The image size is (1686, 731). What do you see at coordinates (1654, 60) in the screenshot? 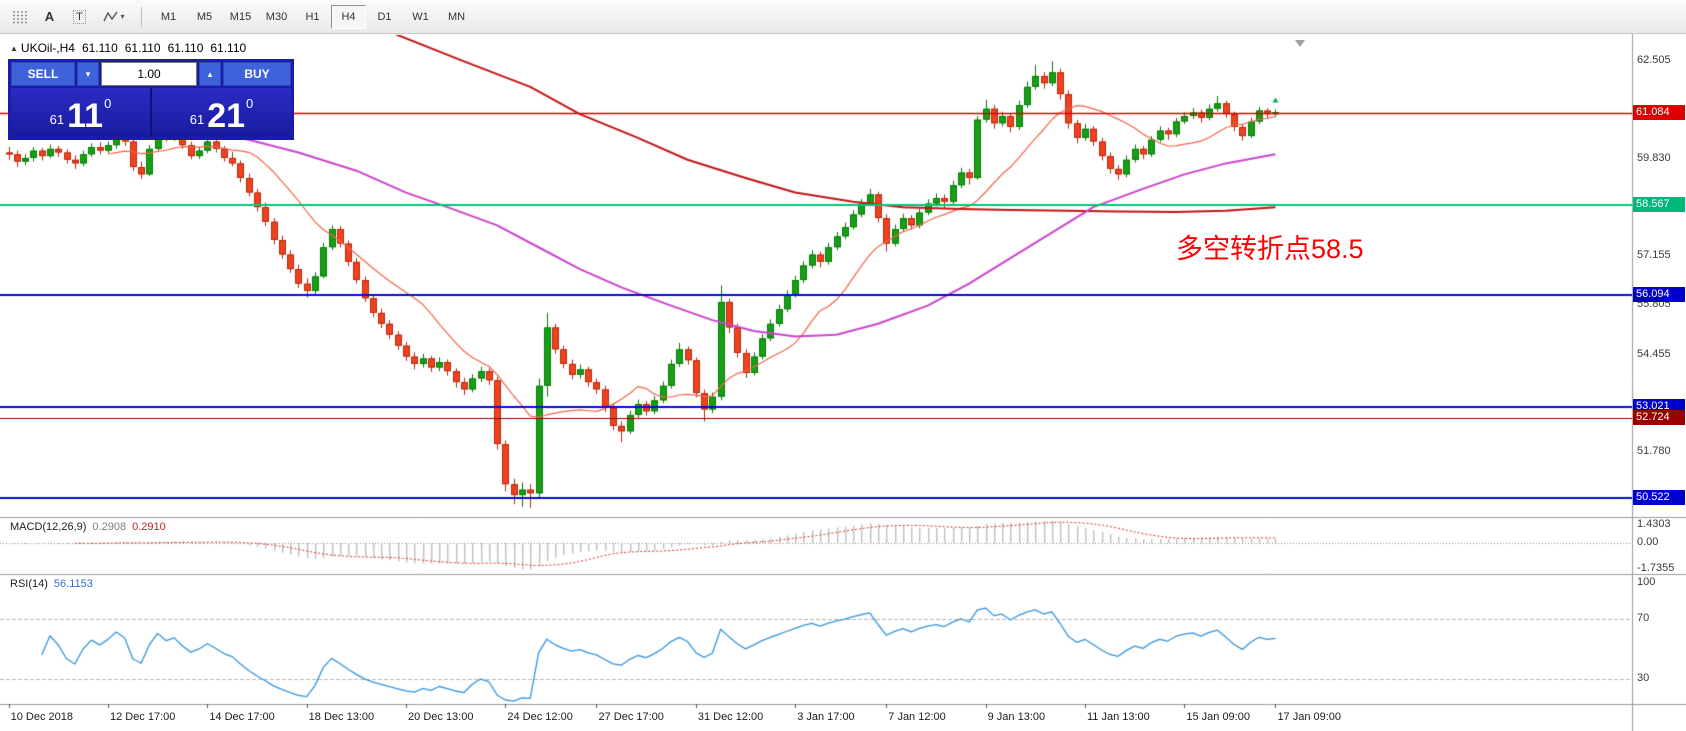
I see `price-axis-label: 62.505` at bounding box center [1654, 60].